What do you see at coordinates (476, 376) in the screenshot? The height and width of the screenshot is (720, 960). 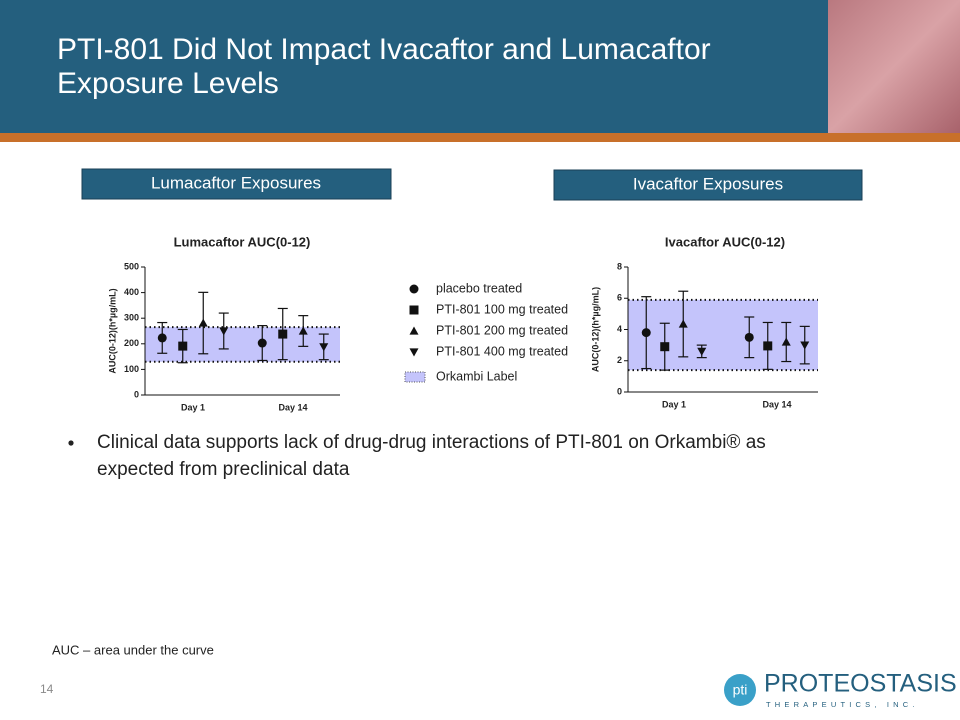 I see `legend-label: Orkambi Label` at bounding box center [476, 376].